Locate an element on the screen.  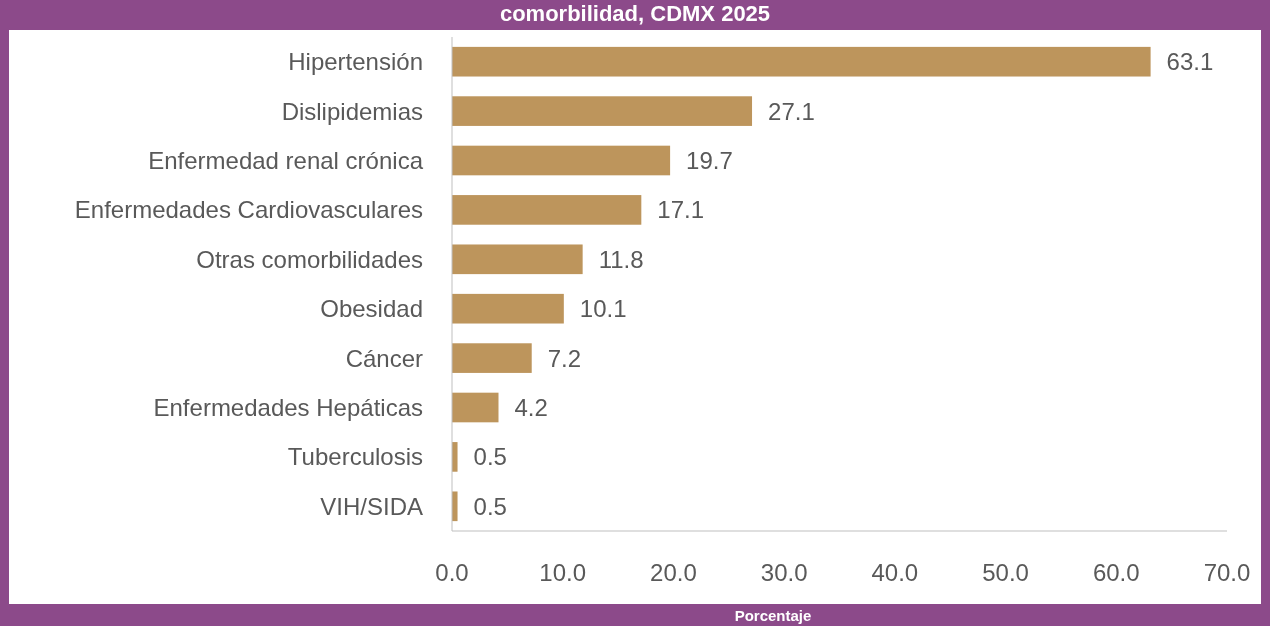
x-tick-label: 40.0 is located at coordinates (895, 573).